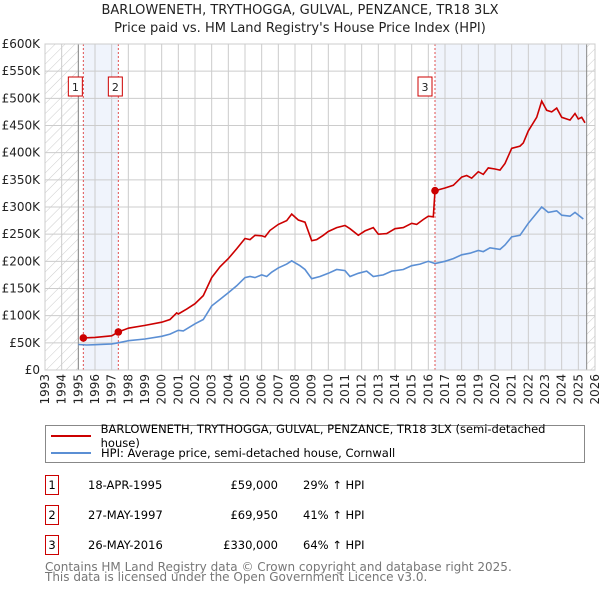  What do you see at coordinates (22, 98) in the screenshot?
I see `y-tick-label: £500K` at bounding box center [22, 98].